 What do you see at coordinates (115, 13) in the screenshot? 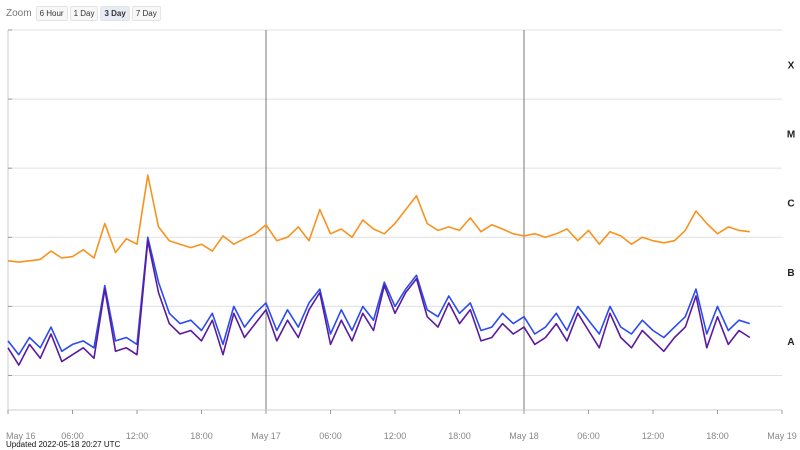
I see `zoom-3day-button: 3 Day` at bounding box center [115, 13].